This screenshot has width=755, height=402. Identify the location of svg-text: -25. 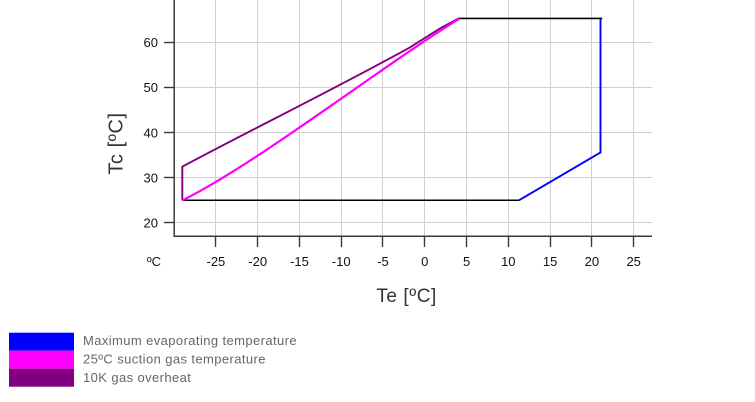
(216, 261).